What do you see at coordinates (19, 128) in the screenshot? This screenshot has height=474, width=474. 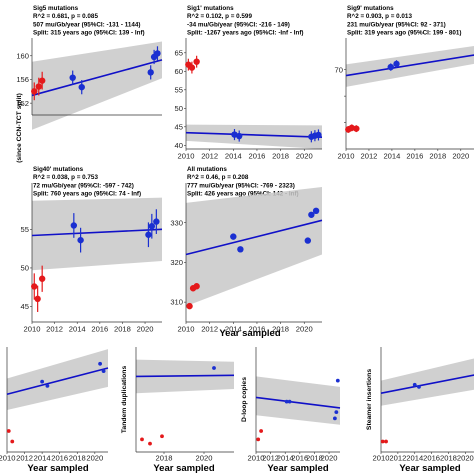 I see `y-axis-label-mid: (since CCN-TCT split)` at bounding box center [19, 128].